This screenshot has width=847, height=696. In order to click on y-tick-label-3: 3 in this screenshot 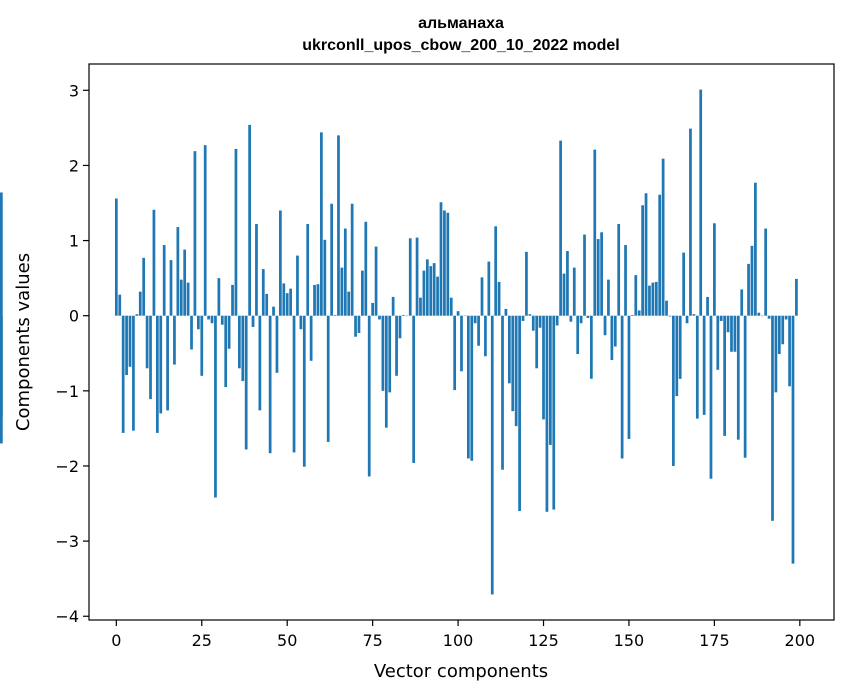, I will do `click(74, 90)`.